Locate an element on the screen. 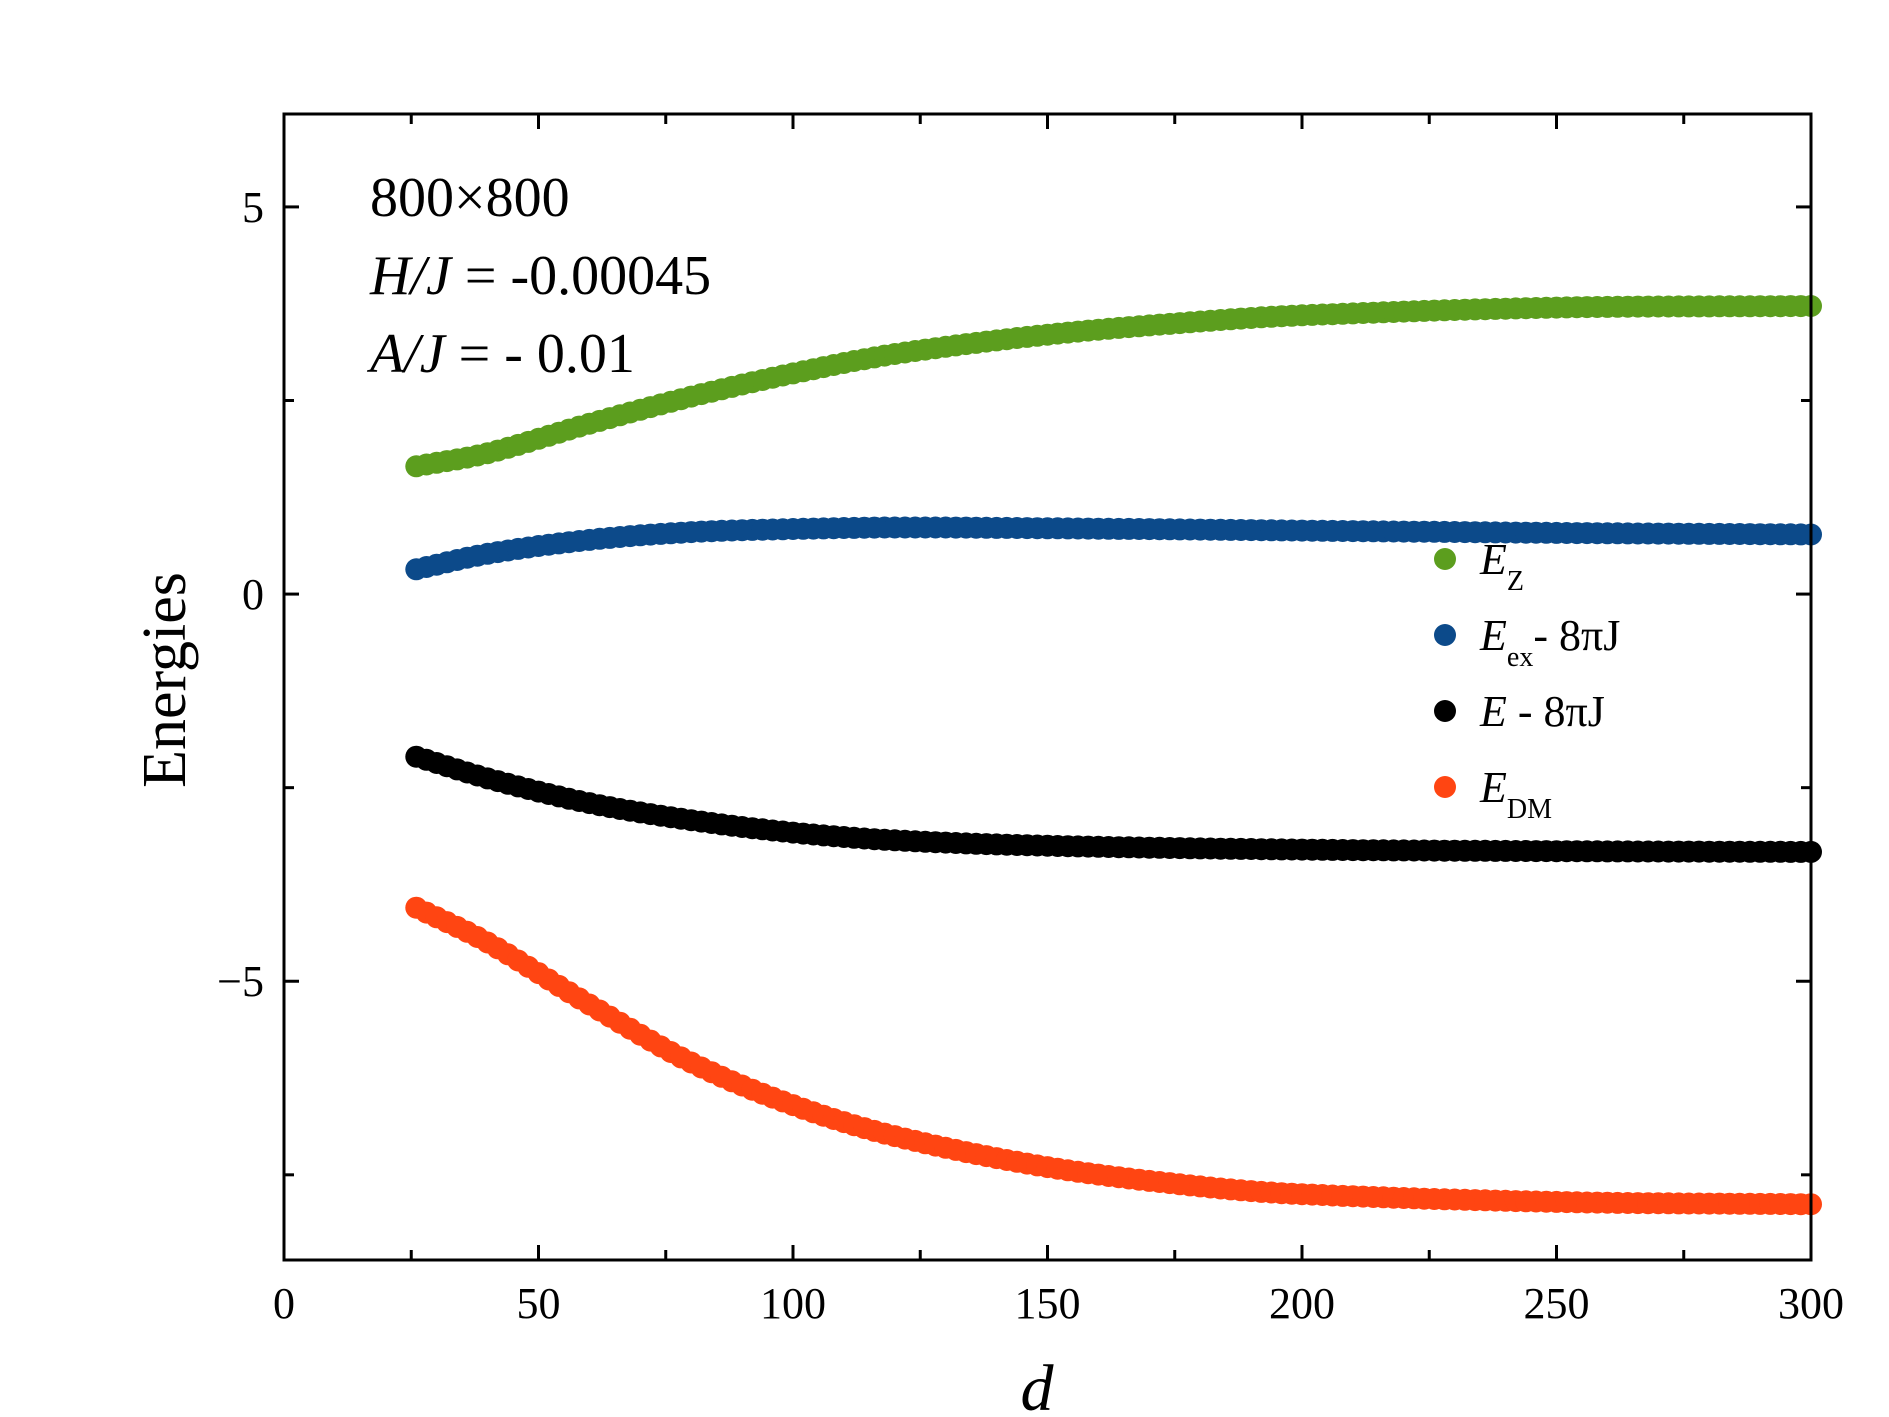  legend-label: E - 8πJ is located at coordinates (1542, 711).